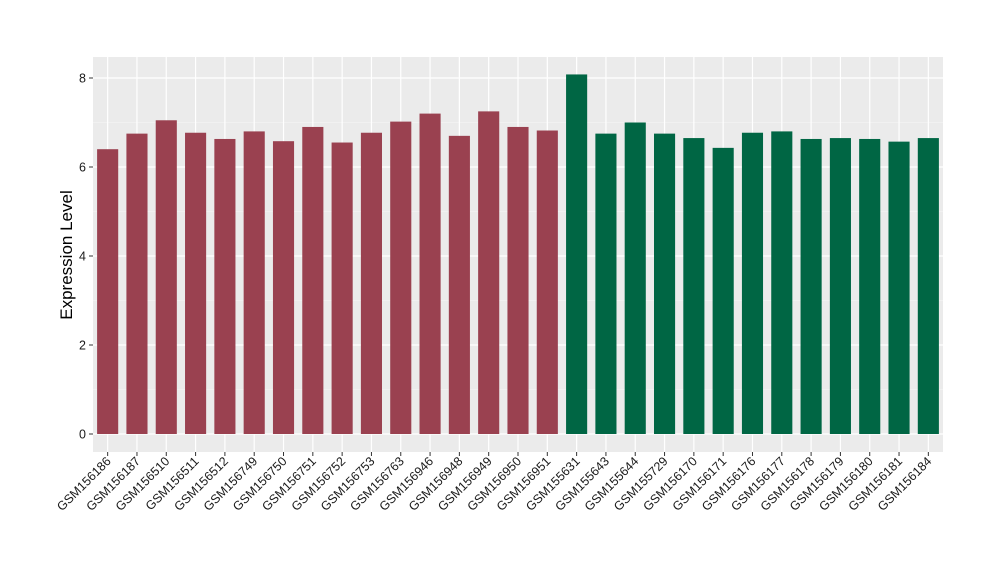  I want to click on bar-GSM156187, so click(137, 283).